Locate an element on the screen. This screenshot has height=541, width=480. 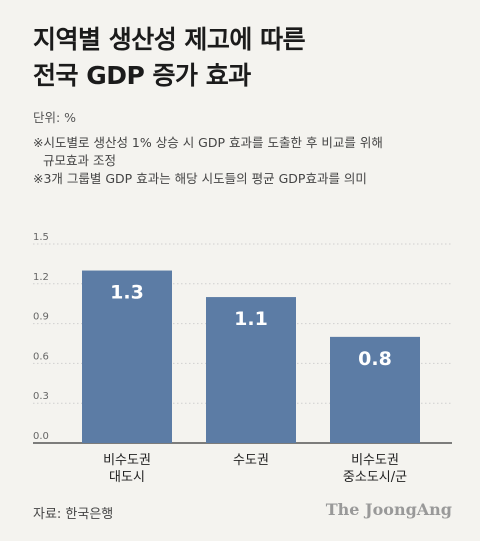
y-tick-label: 1.5 is located at coordinates (41, 237).